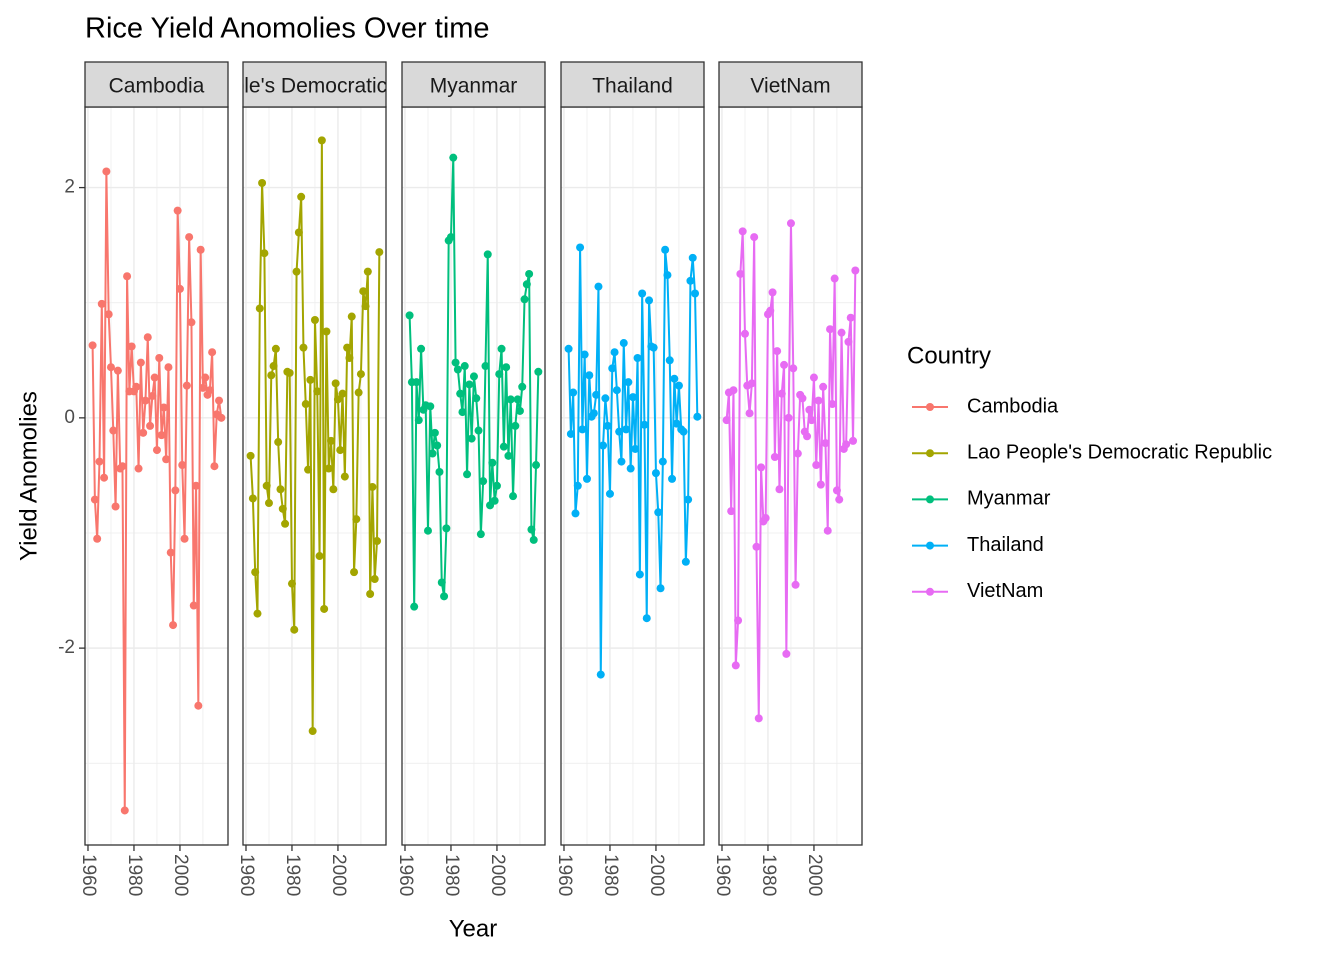 This screenshot has height=960, width=1344. I want to click on facet-strip, so click(632, 84).